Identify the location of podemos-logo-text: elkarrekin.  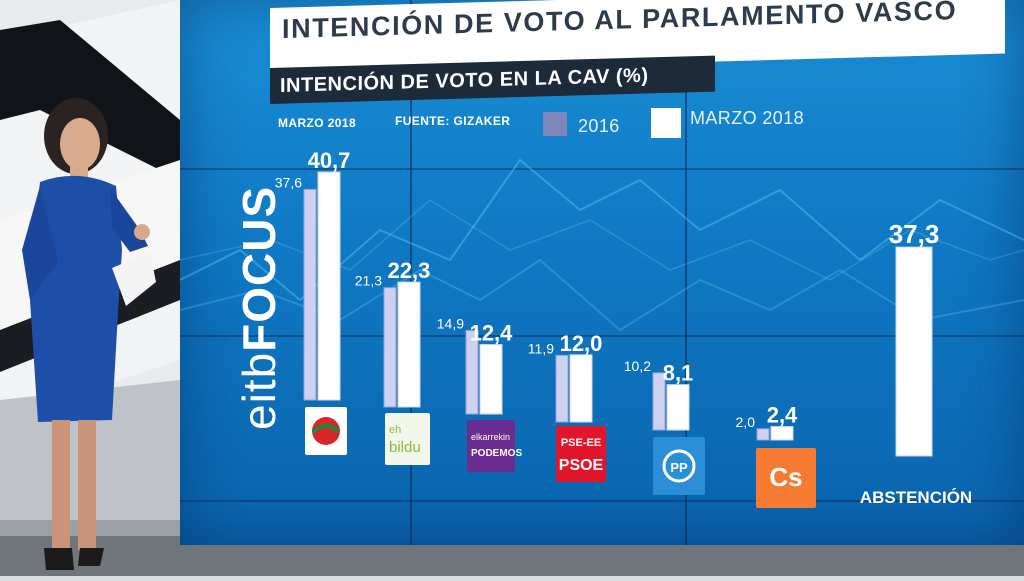
(490, 437).